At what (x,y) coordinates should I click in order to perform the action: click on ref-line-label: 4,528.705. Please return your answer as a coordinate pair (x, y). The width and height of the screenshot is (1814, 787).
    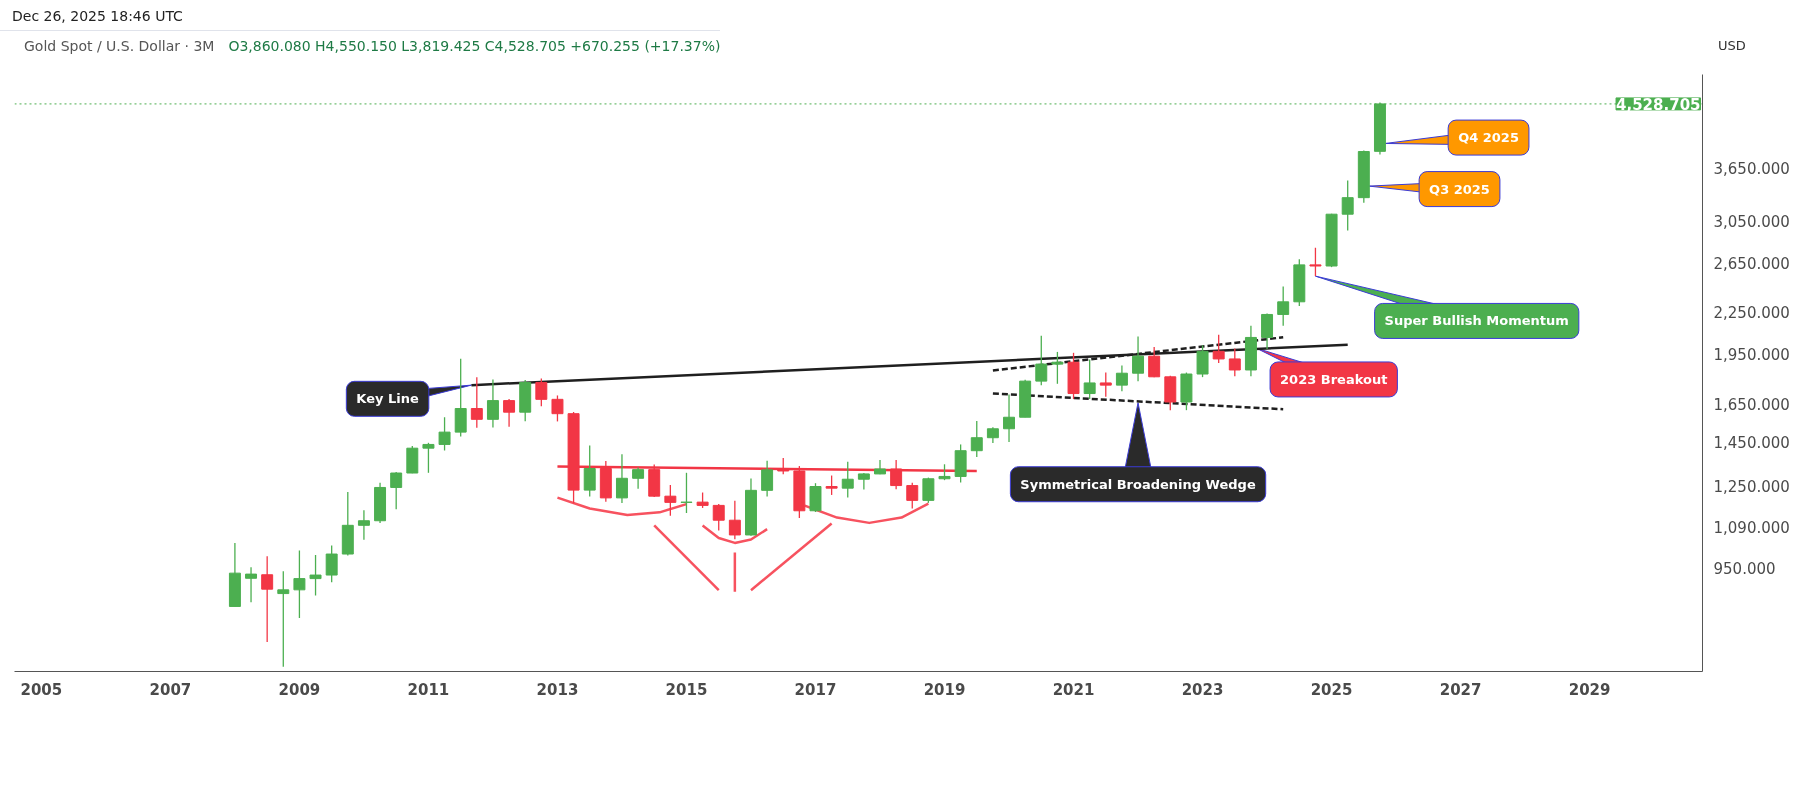
    Looking at the image, I should click on (1658, 104).